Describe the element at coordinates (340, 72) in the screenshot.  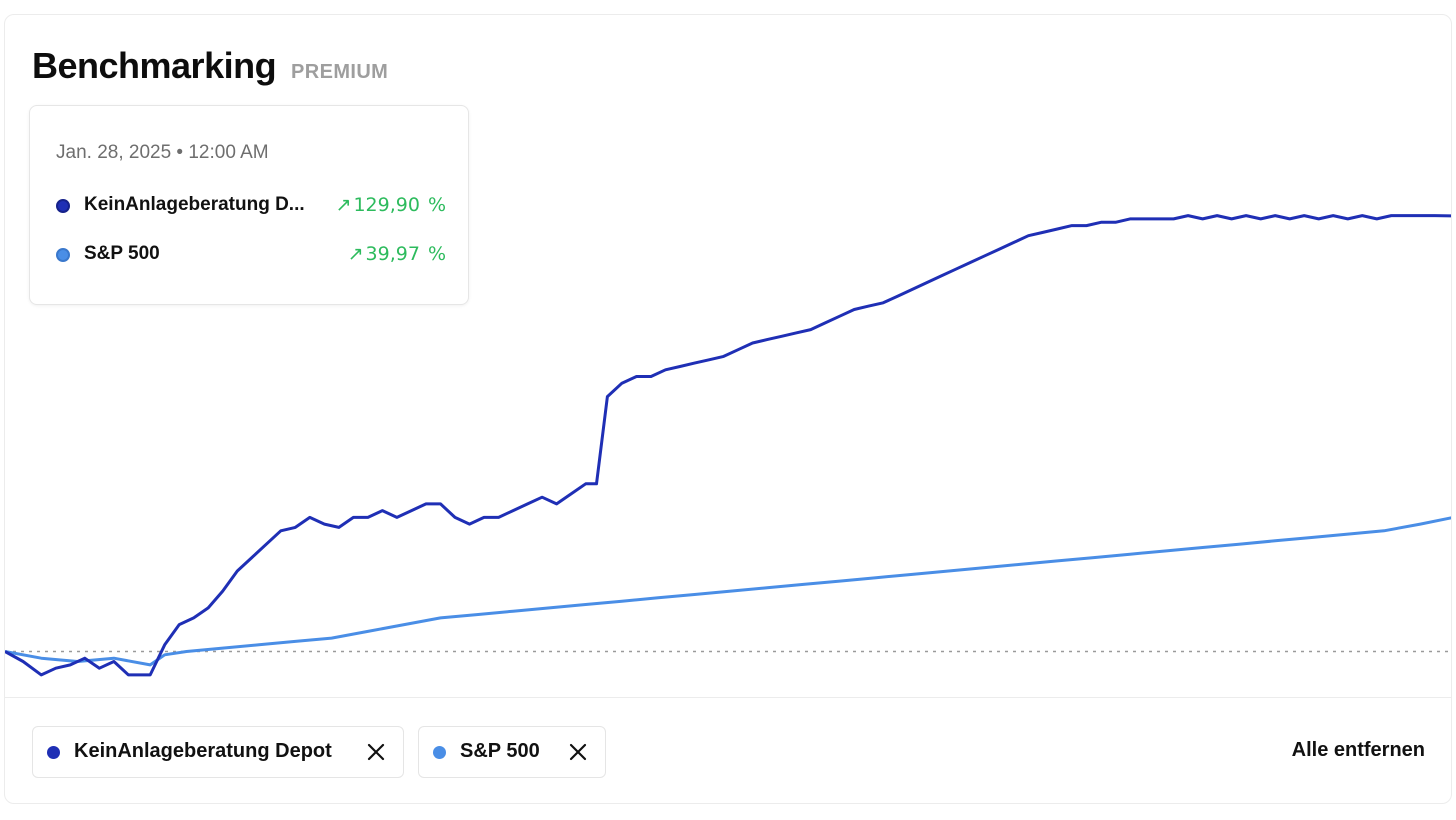
I see `premium-badge: PREMIUM` at that location.